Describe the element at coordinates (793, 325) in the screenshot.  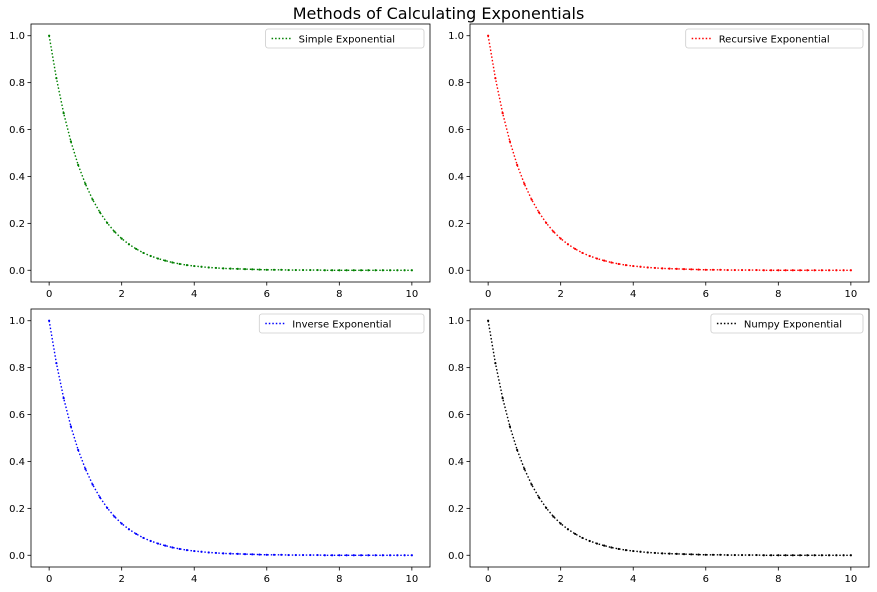
I see `legend-label: Numpy Exponential` at that location.